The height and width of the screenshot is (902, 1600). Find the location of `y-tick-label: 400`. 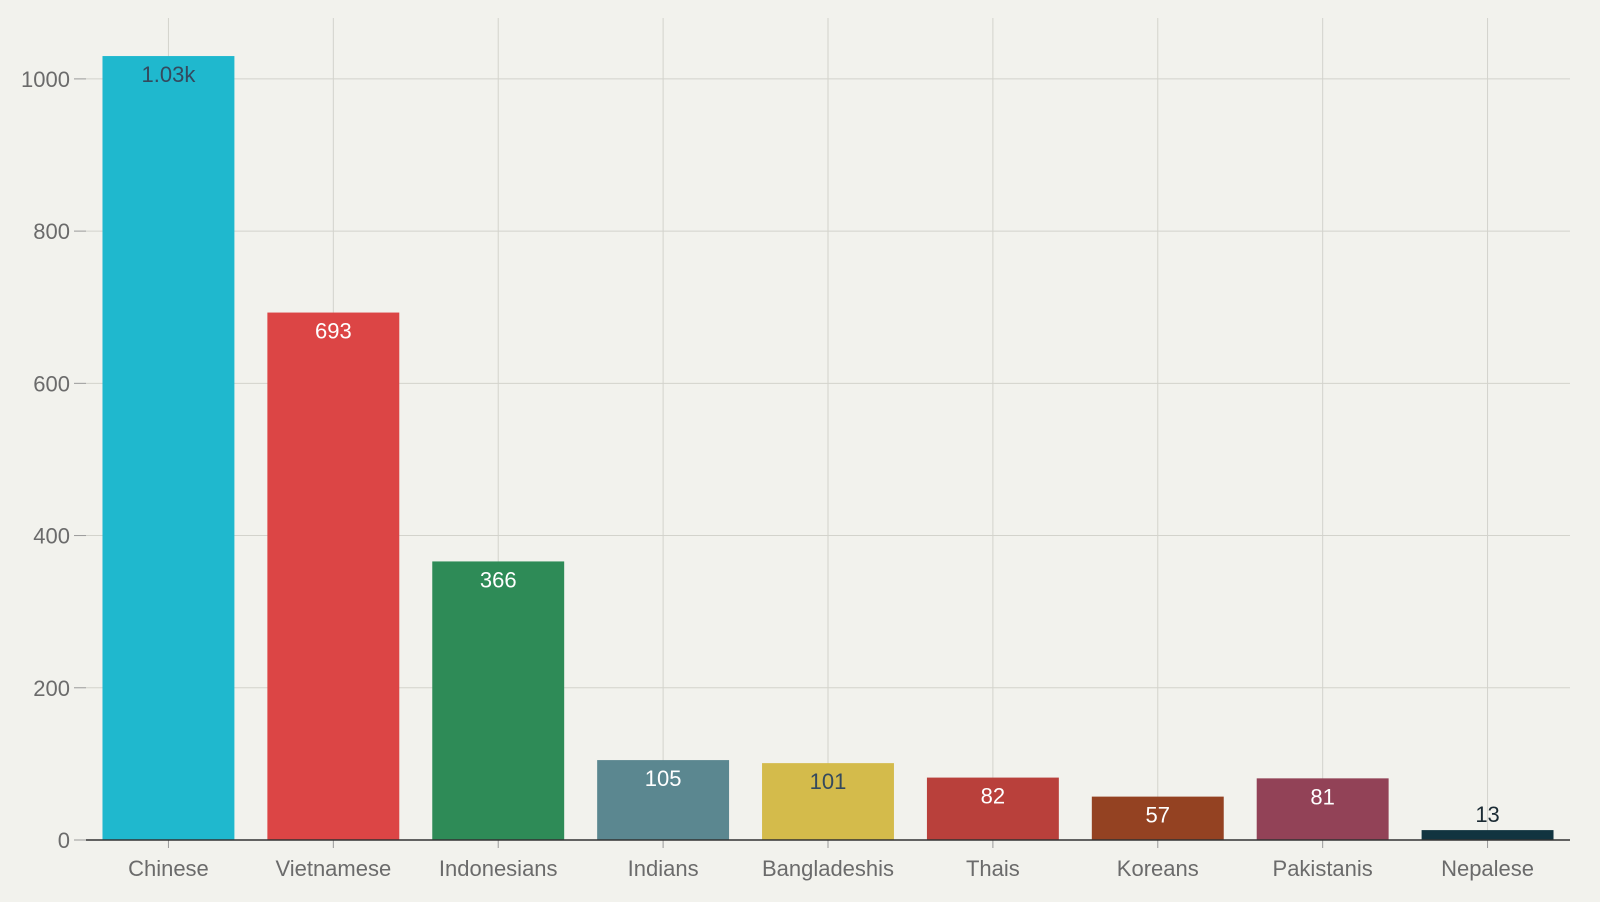

y-tick-label: 400 is located at coordinates (51, 536).